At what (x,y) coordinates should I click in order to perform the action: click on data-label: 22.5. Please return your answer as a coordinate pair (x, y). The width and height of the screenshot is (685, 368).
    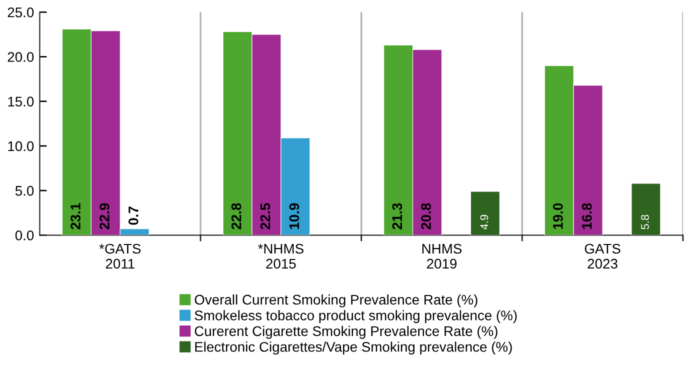
    Looking at the image, I should click on (265, 216).